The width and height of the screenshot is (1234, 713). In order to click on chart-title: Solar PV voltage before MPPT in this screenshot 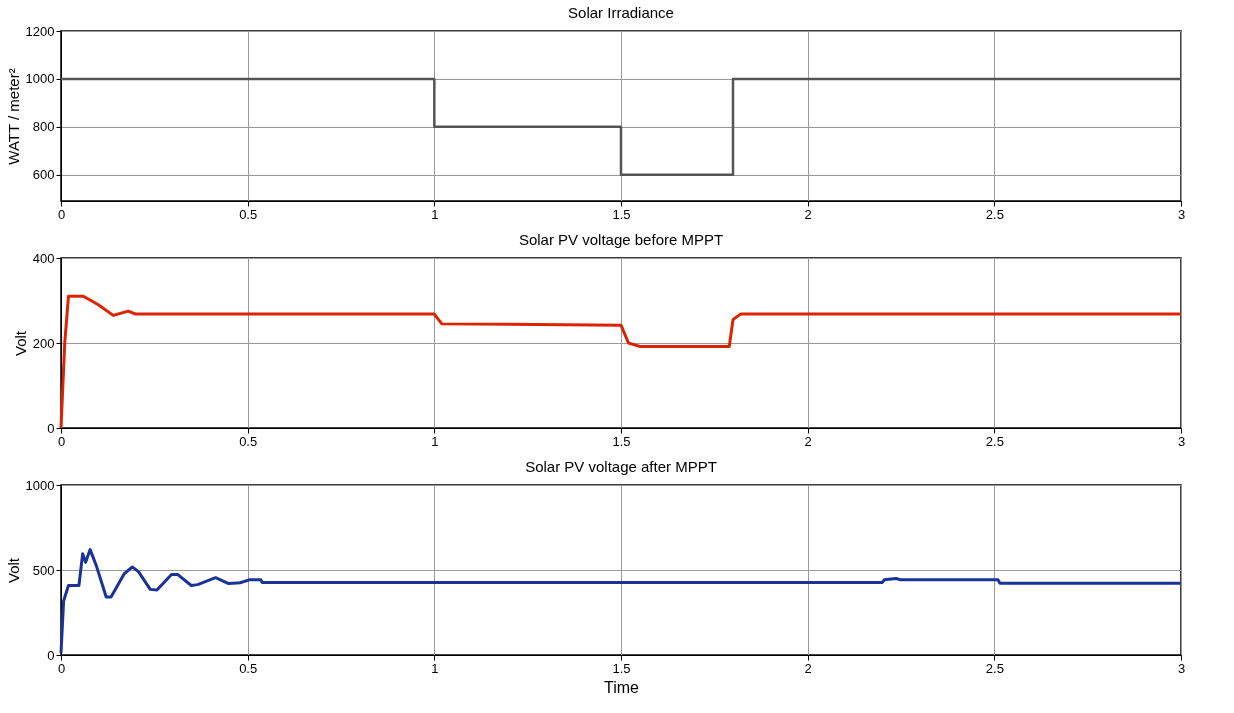, I will do `click(621, 239)`.